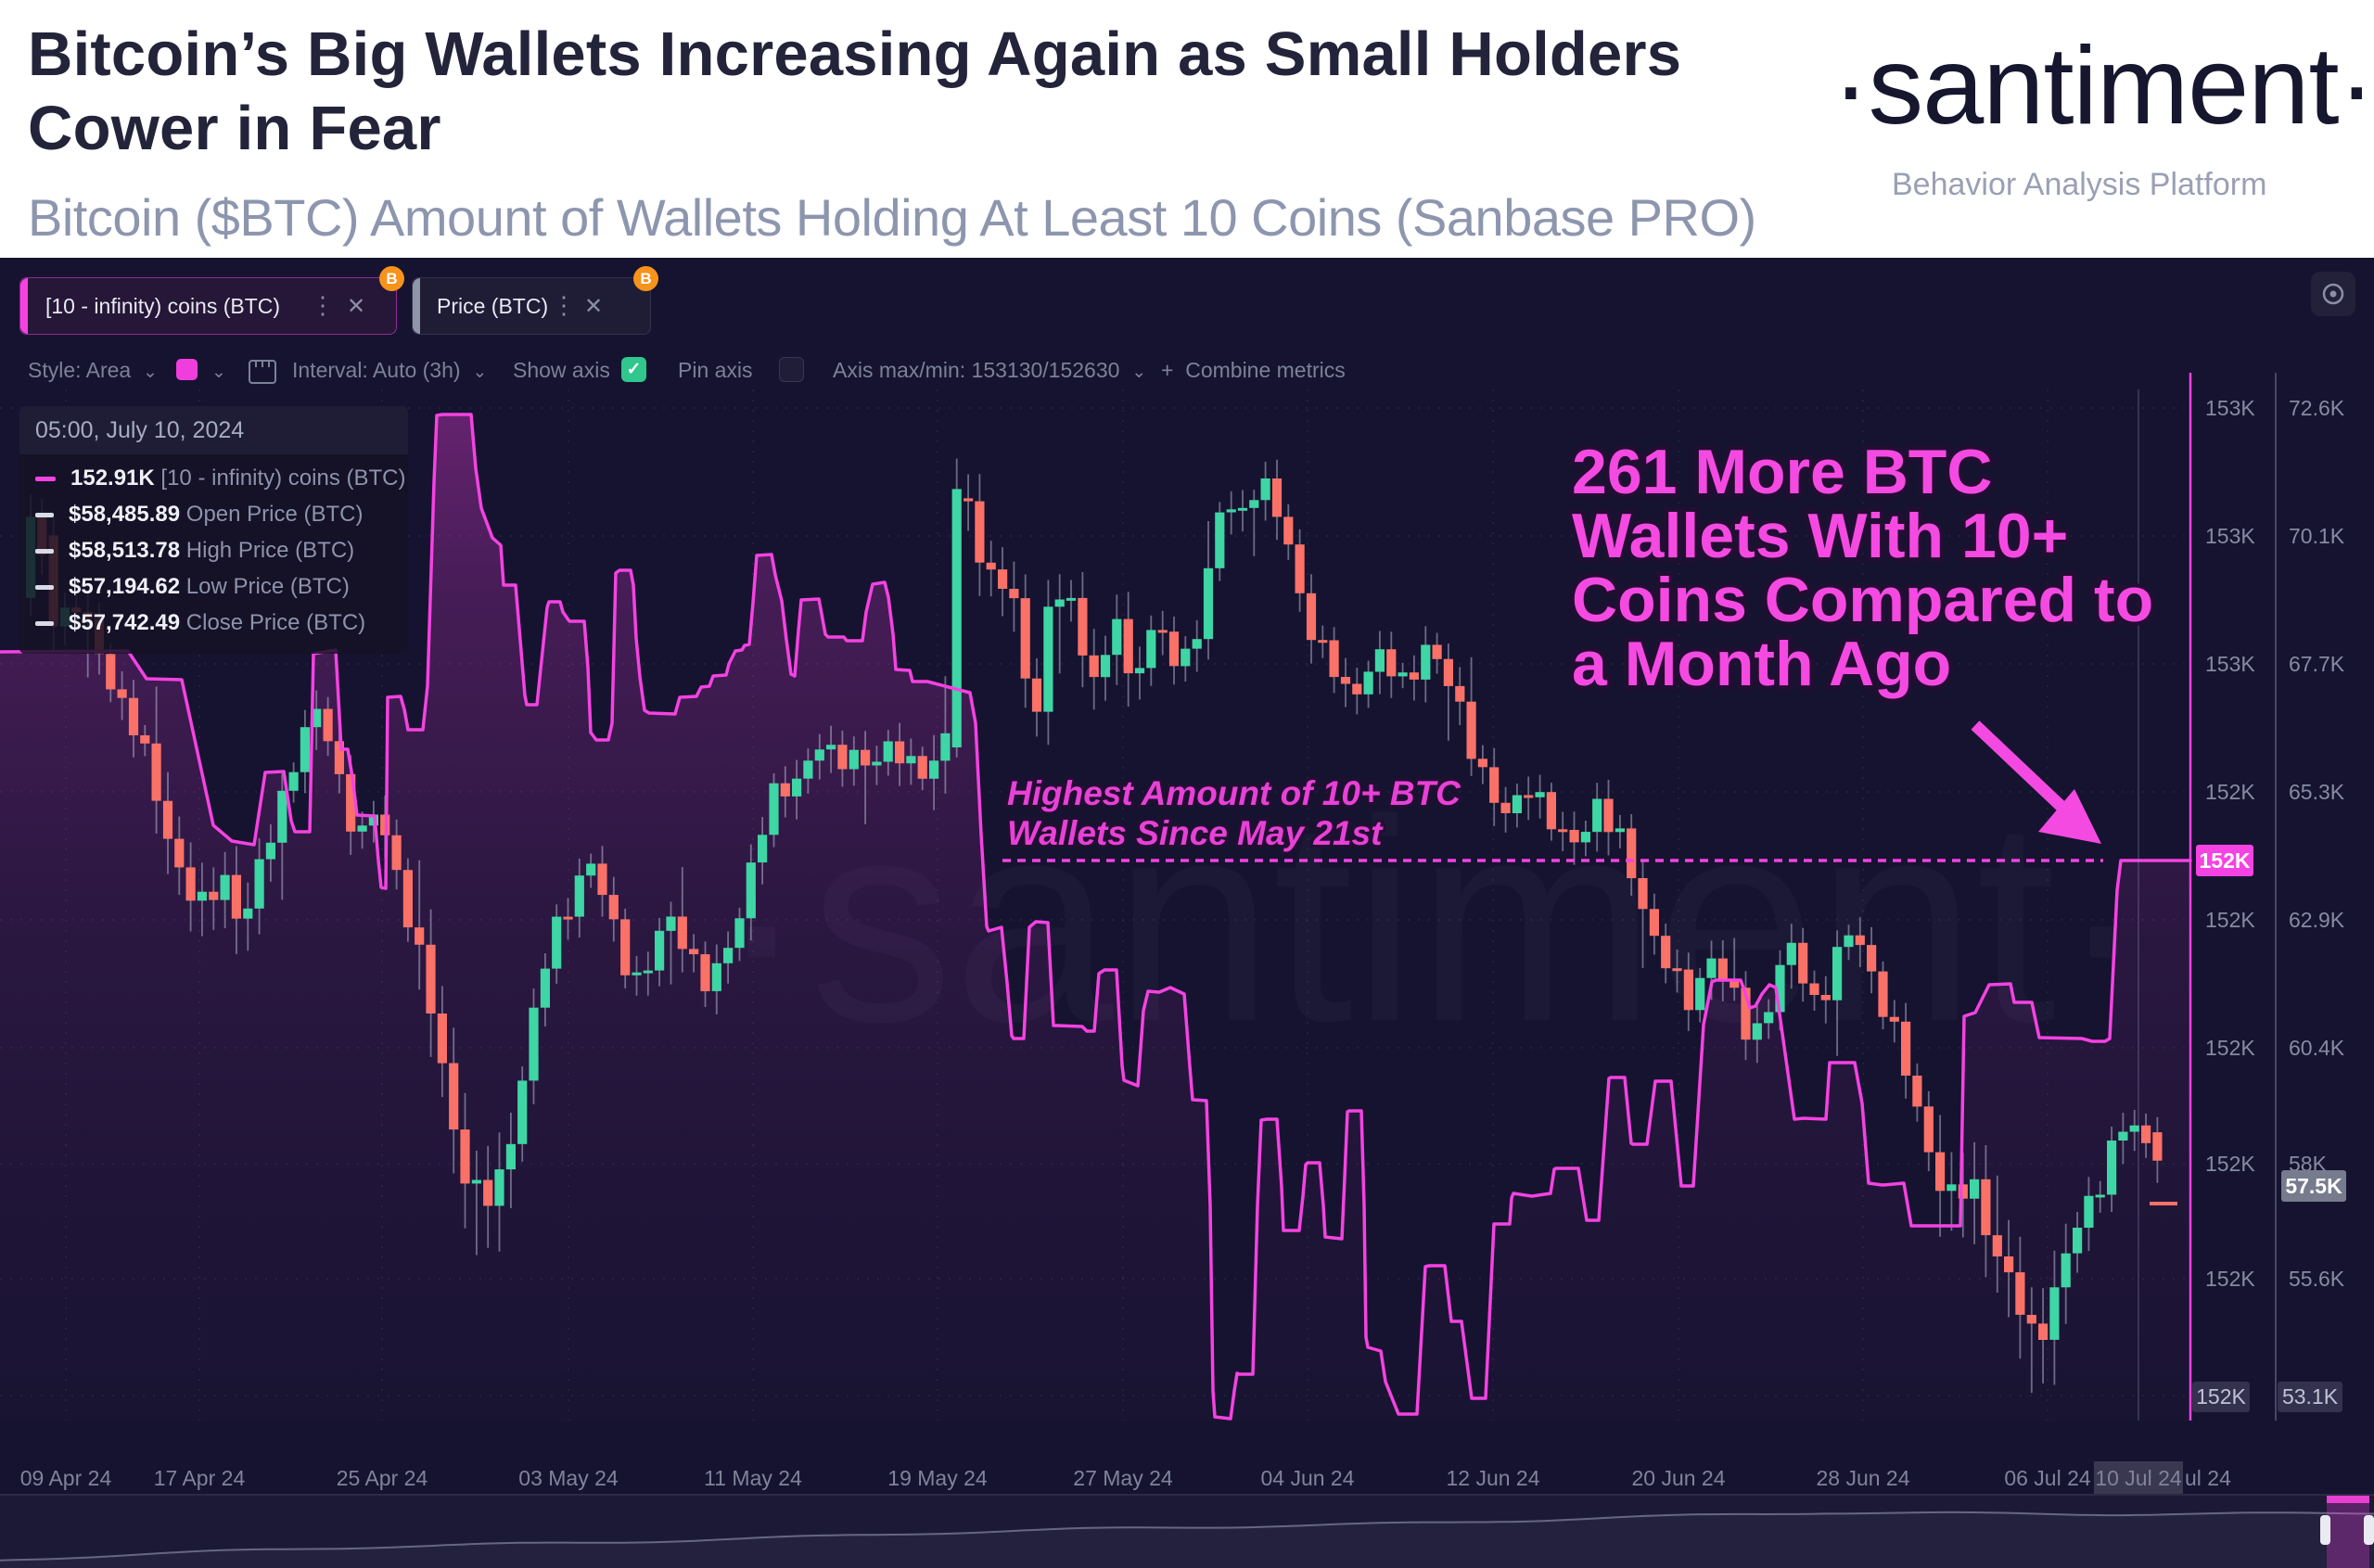  What do you see at coordinates (2317, 1048) in the screenshot?
I see `svg-text: 60.4K` at bounding box center [2317, 1048].